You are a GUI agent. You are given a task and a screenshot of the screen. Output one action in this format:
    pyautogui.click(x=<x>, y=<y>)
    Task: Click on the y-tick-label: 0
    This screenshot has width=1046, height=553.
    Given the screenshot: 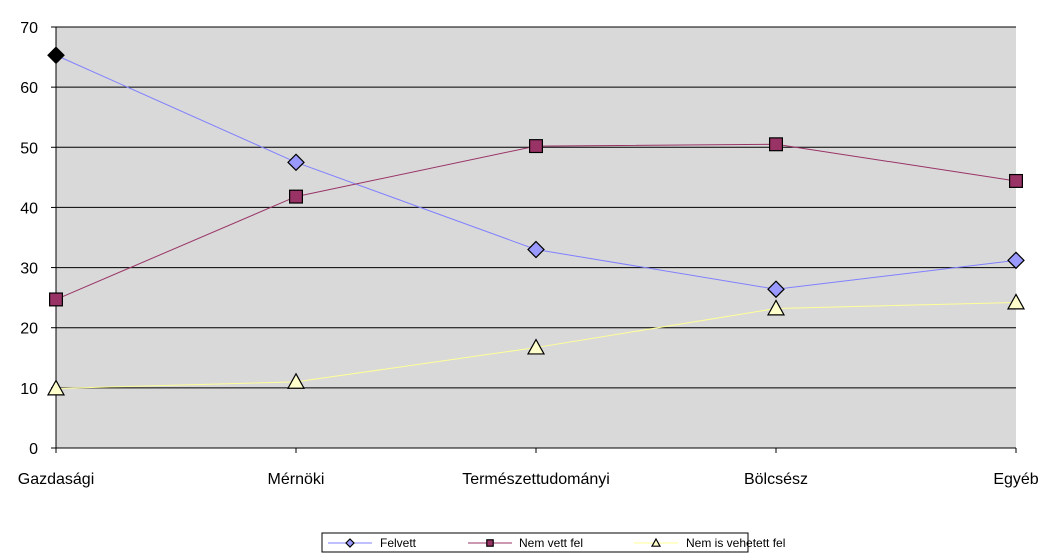 What is the action you would take?
    pyautogui.click(x=33, y=449)
    